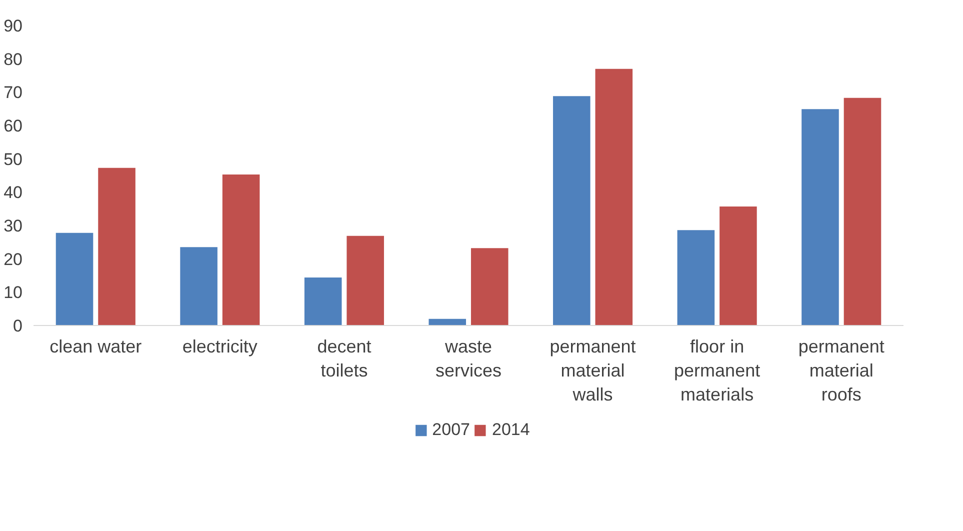  I want to click on y-tick-label: 80, so click(13, 59).